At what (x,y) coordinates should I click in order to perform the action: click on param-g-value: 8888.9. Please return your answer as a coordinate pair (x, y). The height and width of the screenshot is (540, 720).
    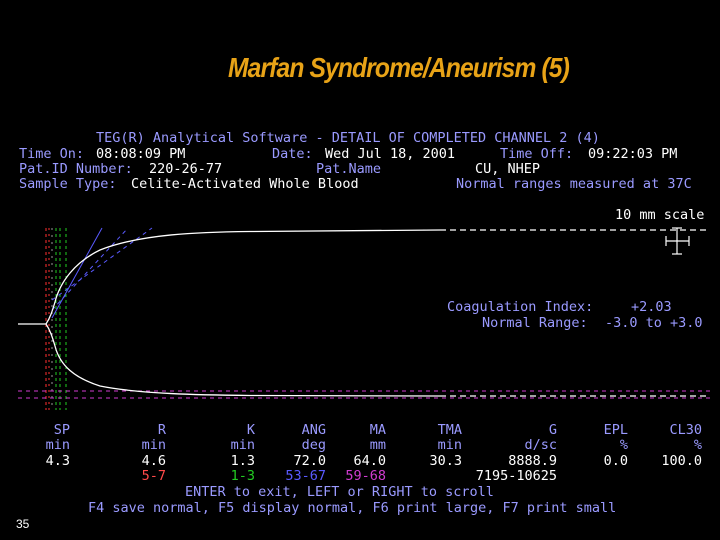
    Looking at the image, I should click on (532, 461).